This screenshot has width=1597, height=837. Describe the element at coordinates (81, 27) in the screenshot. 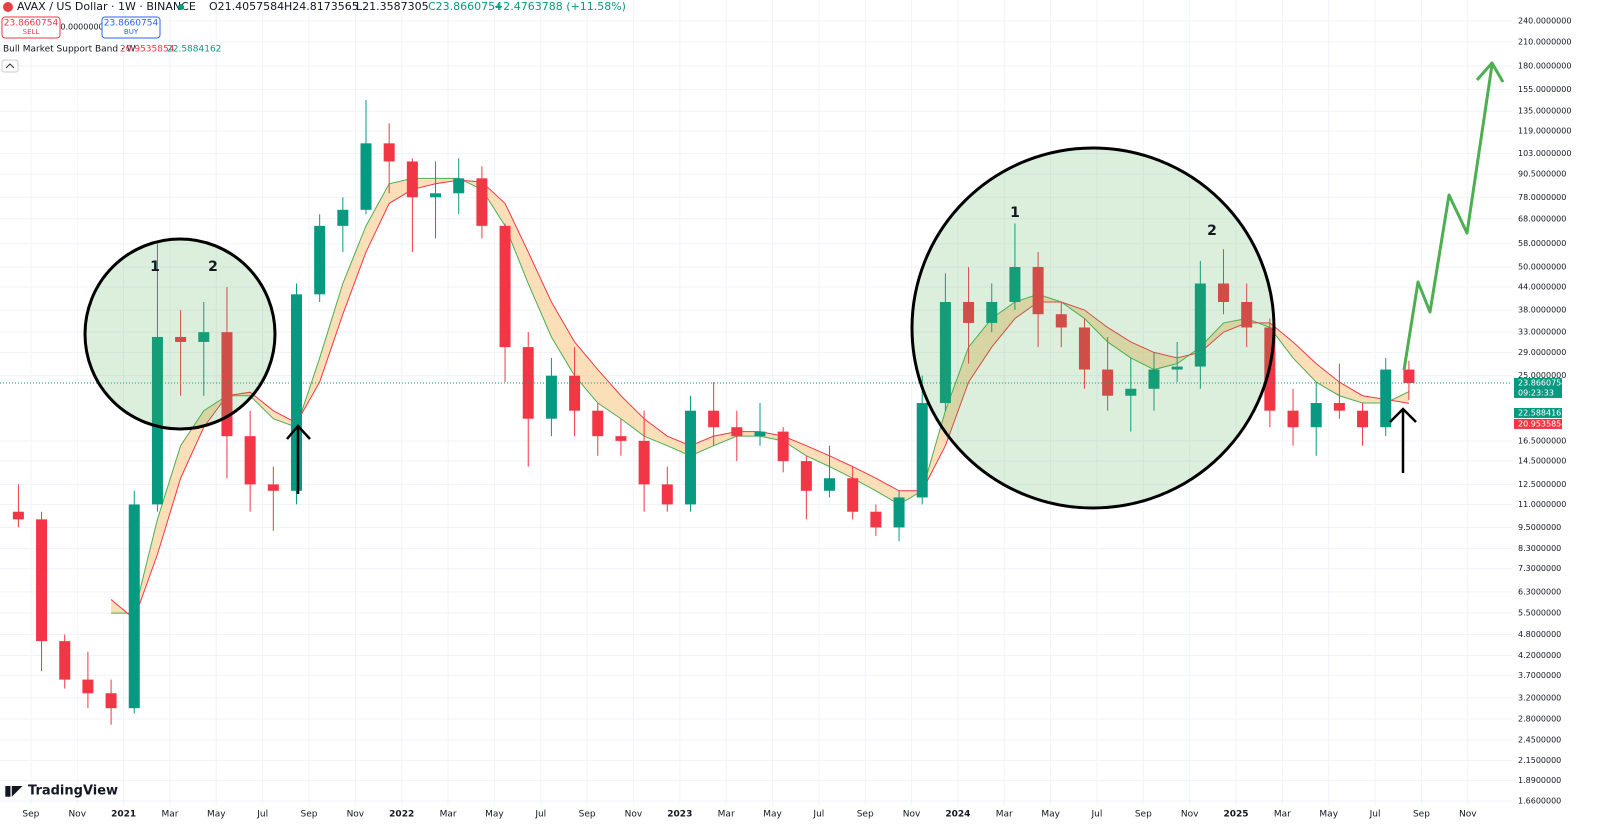

I see `spread: 0.0000000` at that location.